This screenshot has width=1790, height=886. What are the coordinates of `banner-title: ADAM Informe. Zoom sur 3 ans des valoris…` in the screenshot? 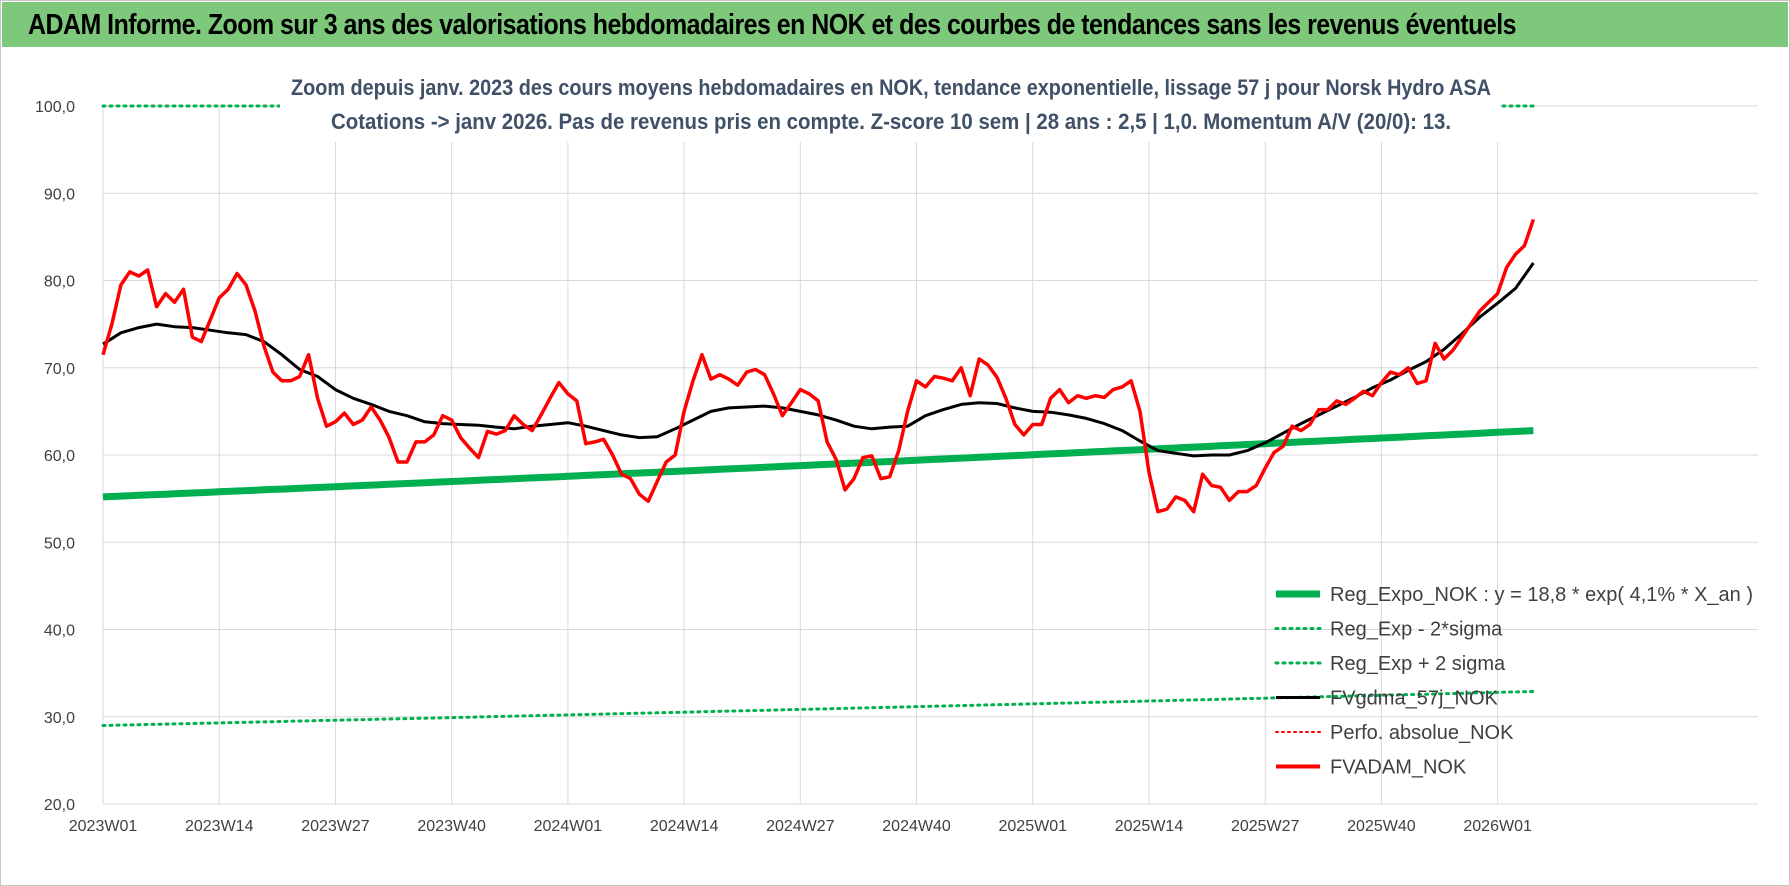 It's located at (772, 25).